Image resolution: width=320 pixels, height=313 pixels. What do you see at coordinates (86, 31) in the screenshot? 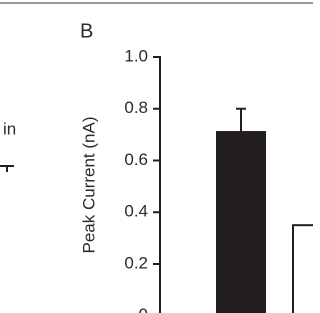
I see `panel-label: B` at bounding box center [86, 31].